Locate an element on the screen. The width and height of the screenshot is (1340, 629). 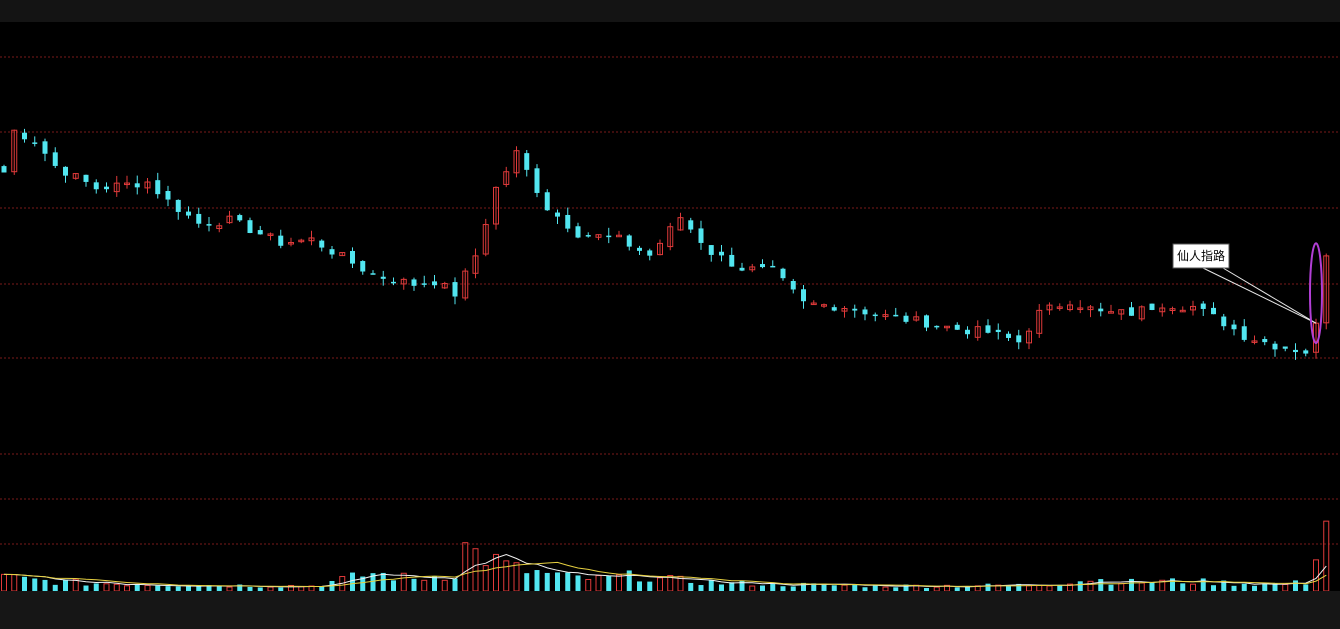
annotation-pointer-line is located at coordinates (1269, 295).